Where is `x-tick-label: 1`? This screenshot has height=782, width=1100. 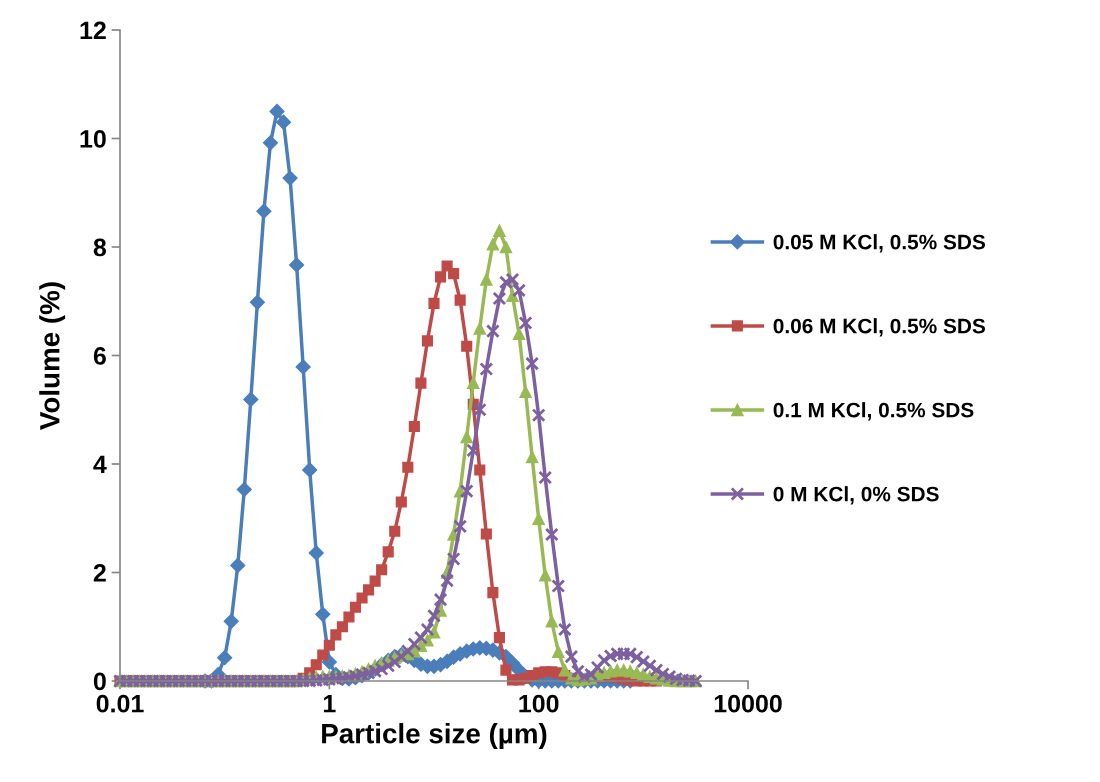 x-tick-label: 1 is located at coordinates (329, 704).